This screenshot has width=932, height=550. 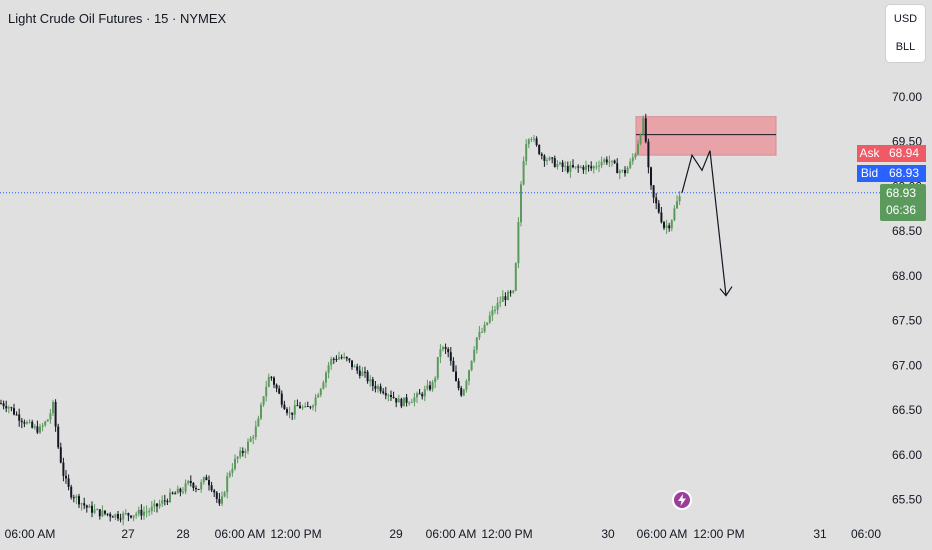 I want to click on currency-selector: USD BLL, so click(x=905, y=33).